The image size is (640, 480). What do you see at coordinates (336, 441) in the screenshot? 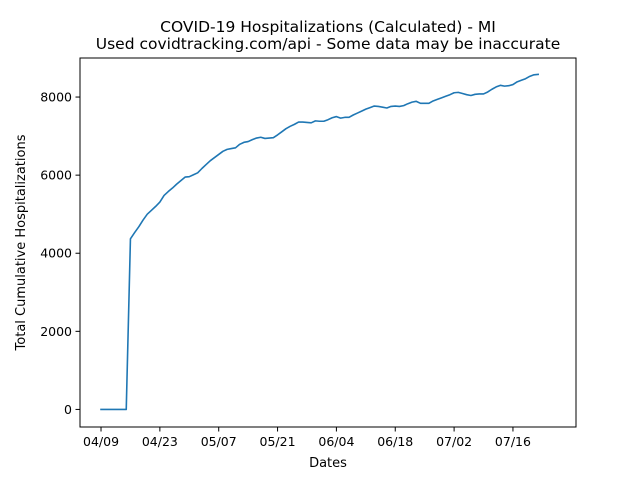
I see `x-tick-label: 06/04` at bounding box center [336, 441].